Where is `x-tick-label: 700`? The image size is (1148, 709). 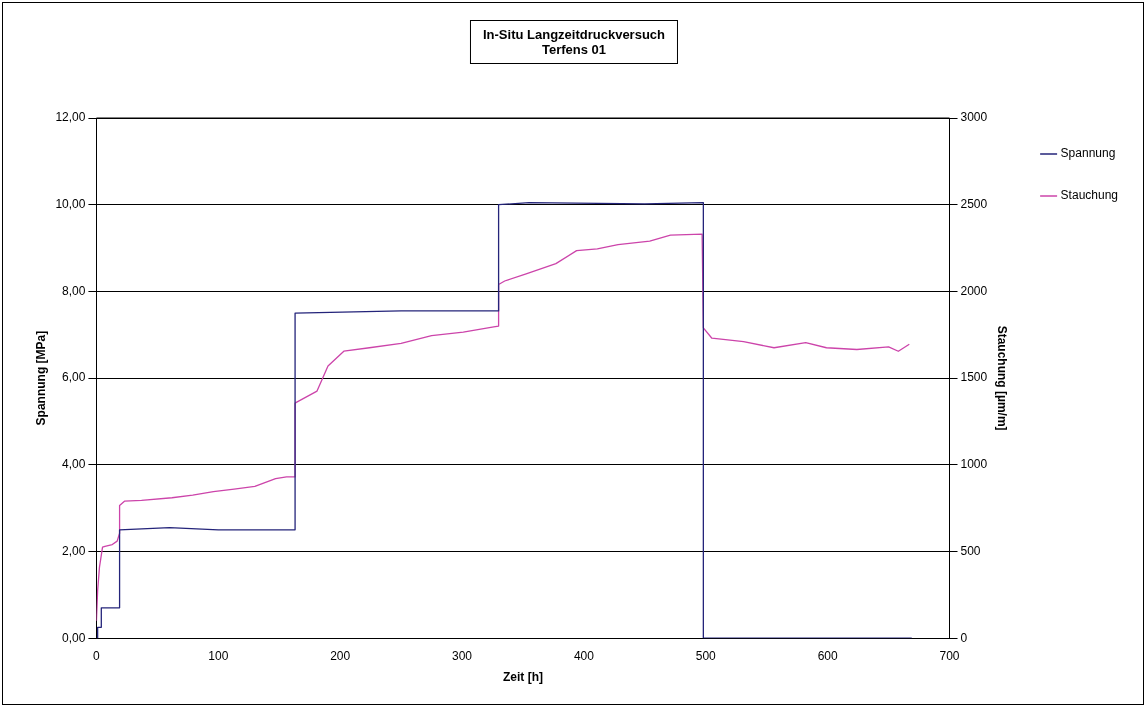
x-tick-label: 700 is located at coordinates (949, 655).